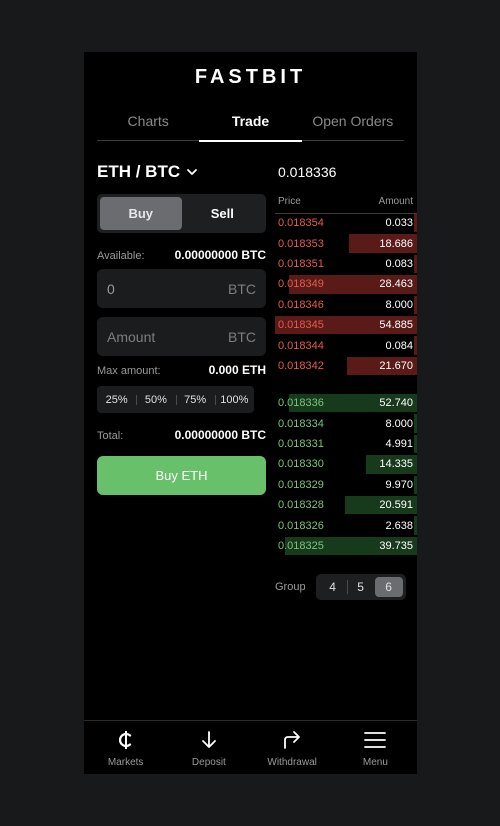 The image size is (500, 826). Describe the element at coordinates (121, 256) in the screenshot. I see `available-label: Available:` at that location.